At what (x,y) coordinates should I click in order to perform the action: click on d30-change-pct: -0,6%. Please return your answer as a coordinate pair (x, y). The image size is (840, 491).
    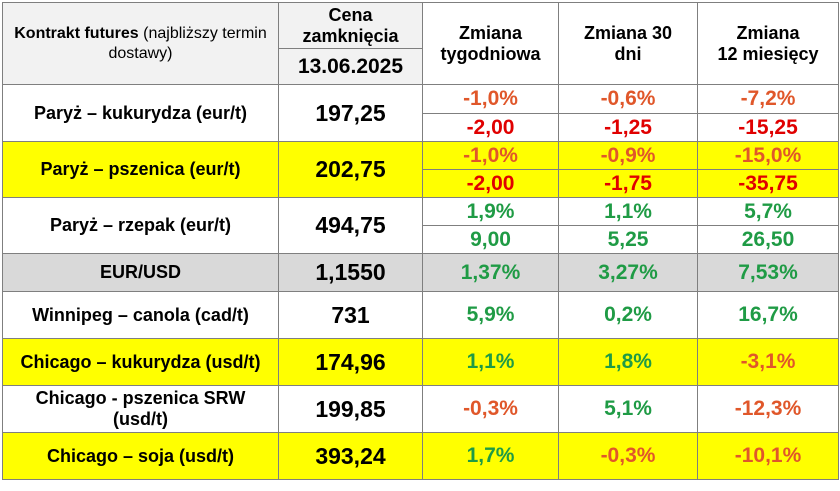
    Looking at the image, I should click on (628, 99).